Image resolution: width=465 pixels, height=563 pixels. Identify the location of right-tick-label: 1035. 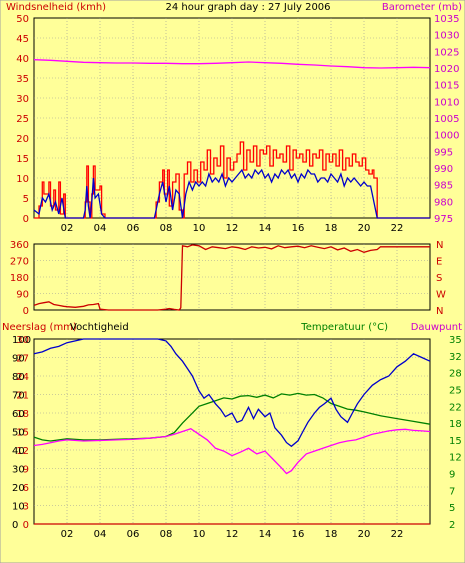
(446, 19).